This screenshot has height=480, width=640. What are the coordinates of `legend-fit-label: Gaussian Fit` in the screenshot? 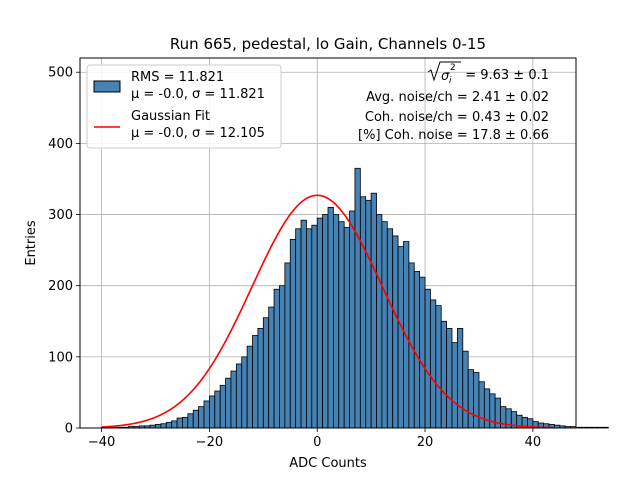 It's located at (170, 116).